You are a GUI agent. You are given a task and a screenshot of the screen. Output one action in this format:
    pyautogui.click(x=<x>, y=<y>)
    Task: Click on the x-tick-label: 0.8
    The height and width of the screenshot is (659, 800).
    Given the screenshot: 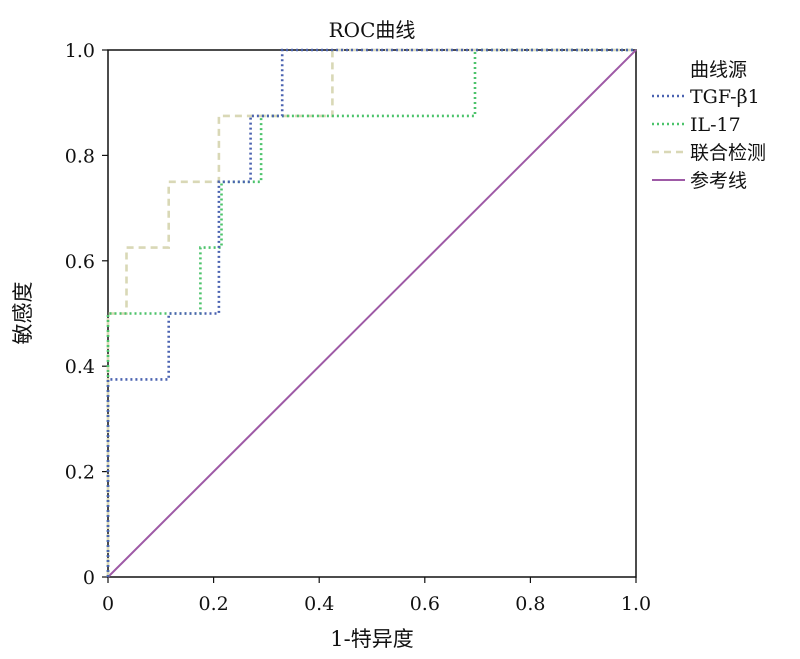 What is the action you would take?
    pyautogui.click(x=530, y=604)
    